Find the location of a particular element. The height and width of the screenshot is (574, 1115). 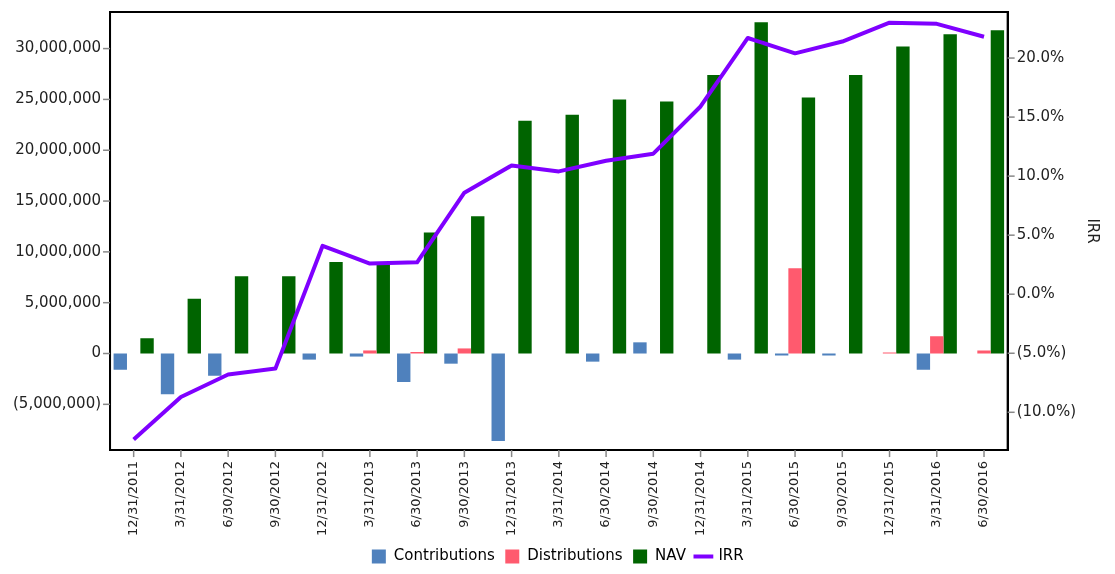

y-tick-label: 30,000,000 is located at coordinates (58, 47).